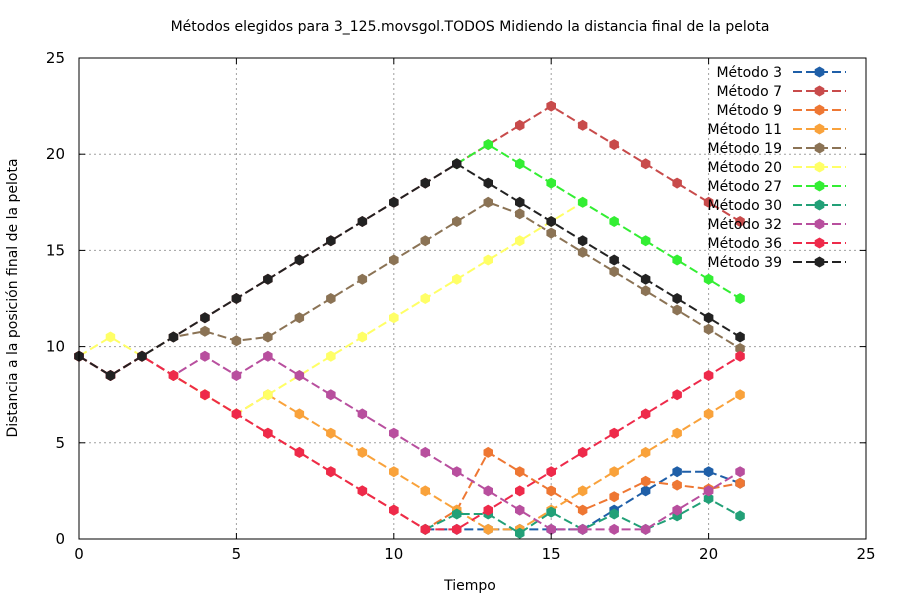 This screenshot has width=900, height=600. I want to click on x-tick-label: 15, so click(551, 554).